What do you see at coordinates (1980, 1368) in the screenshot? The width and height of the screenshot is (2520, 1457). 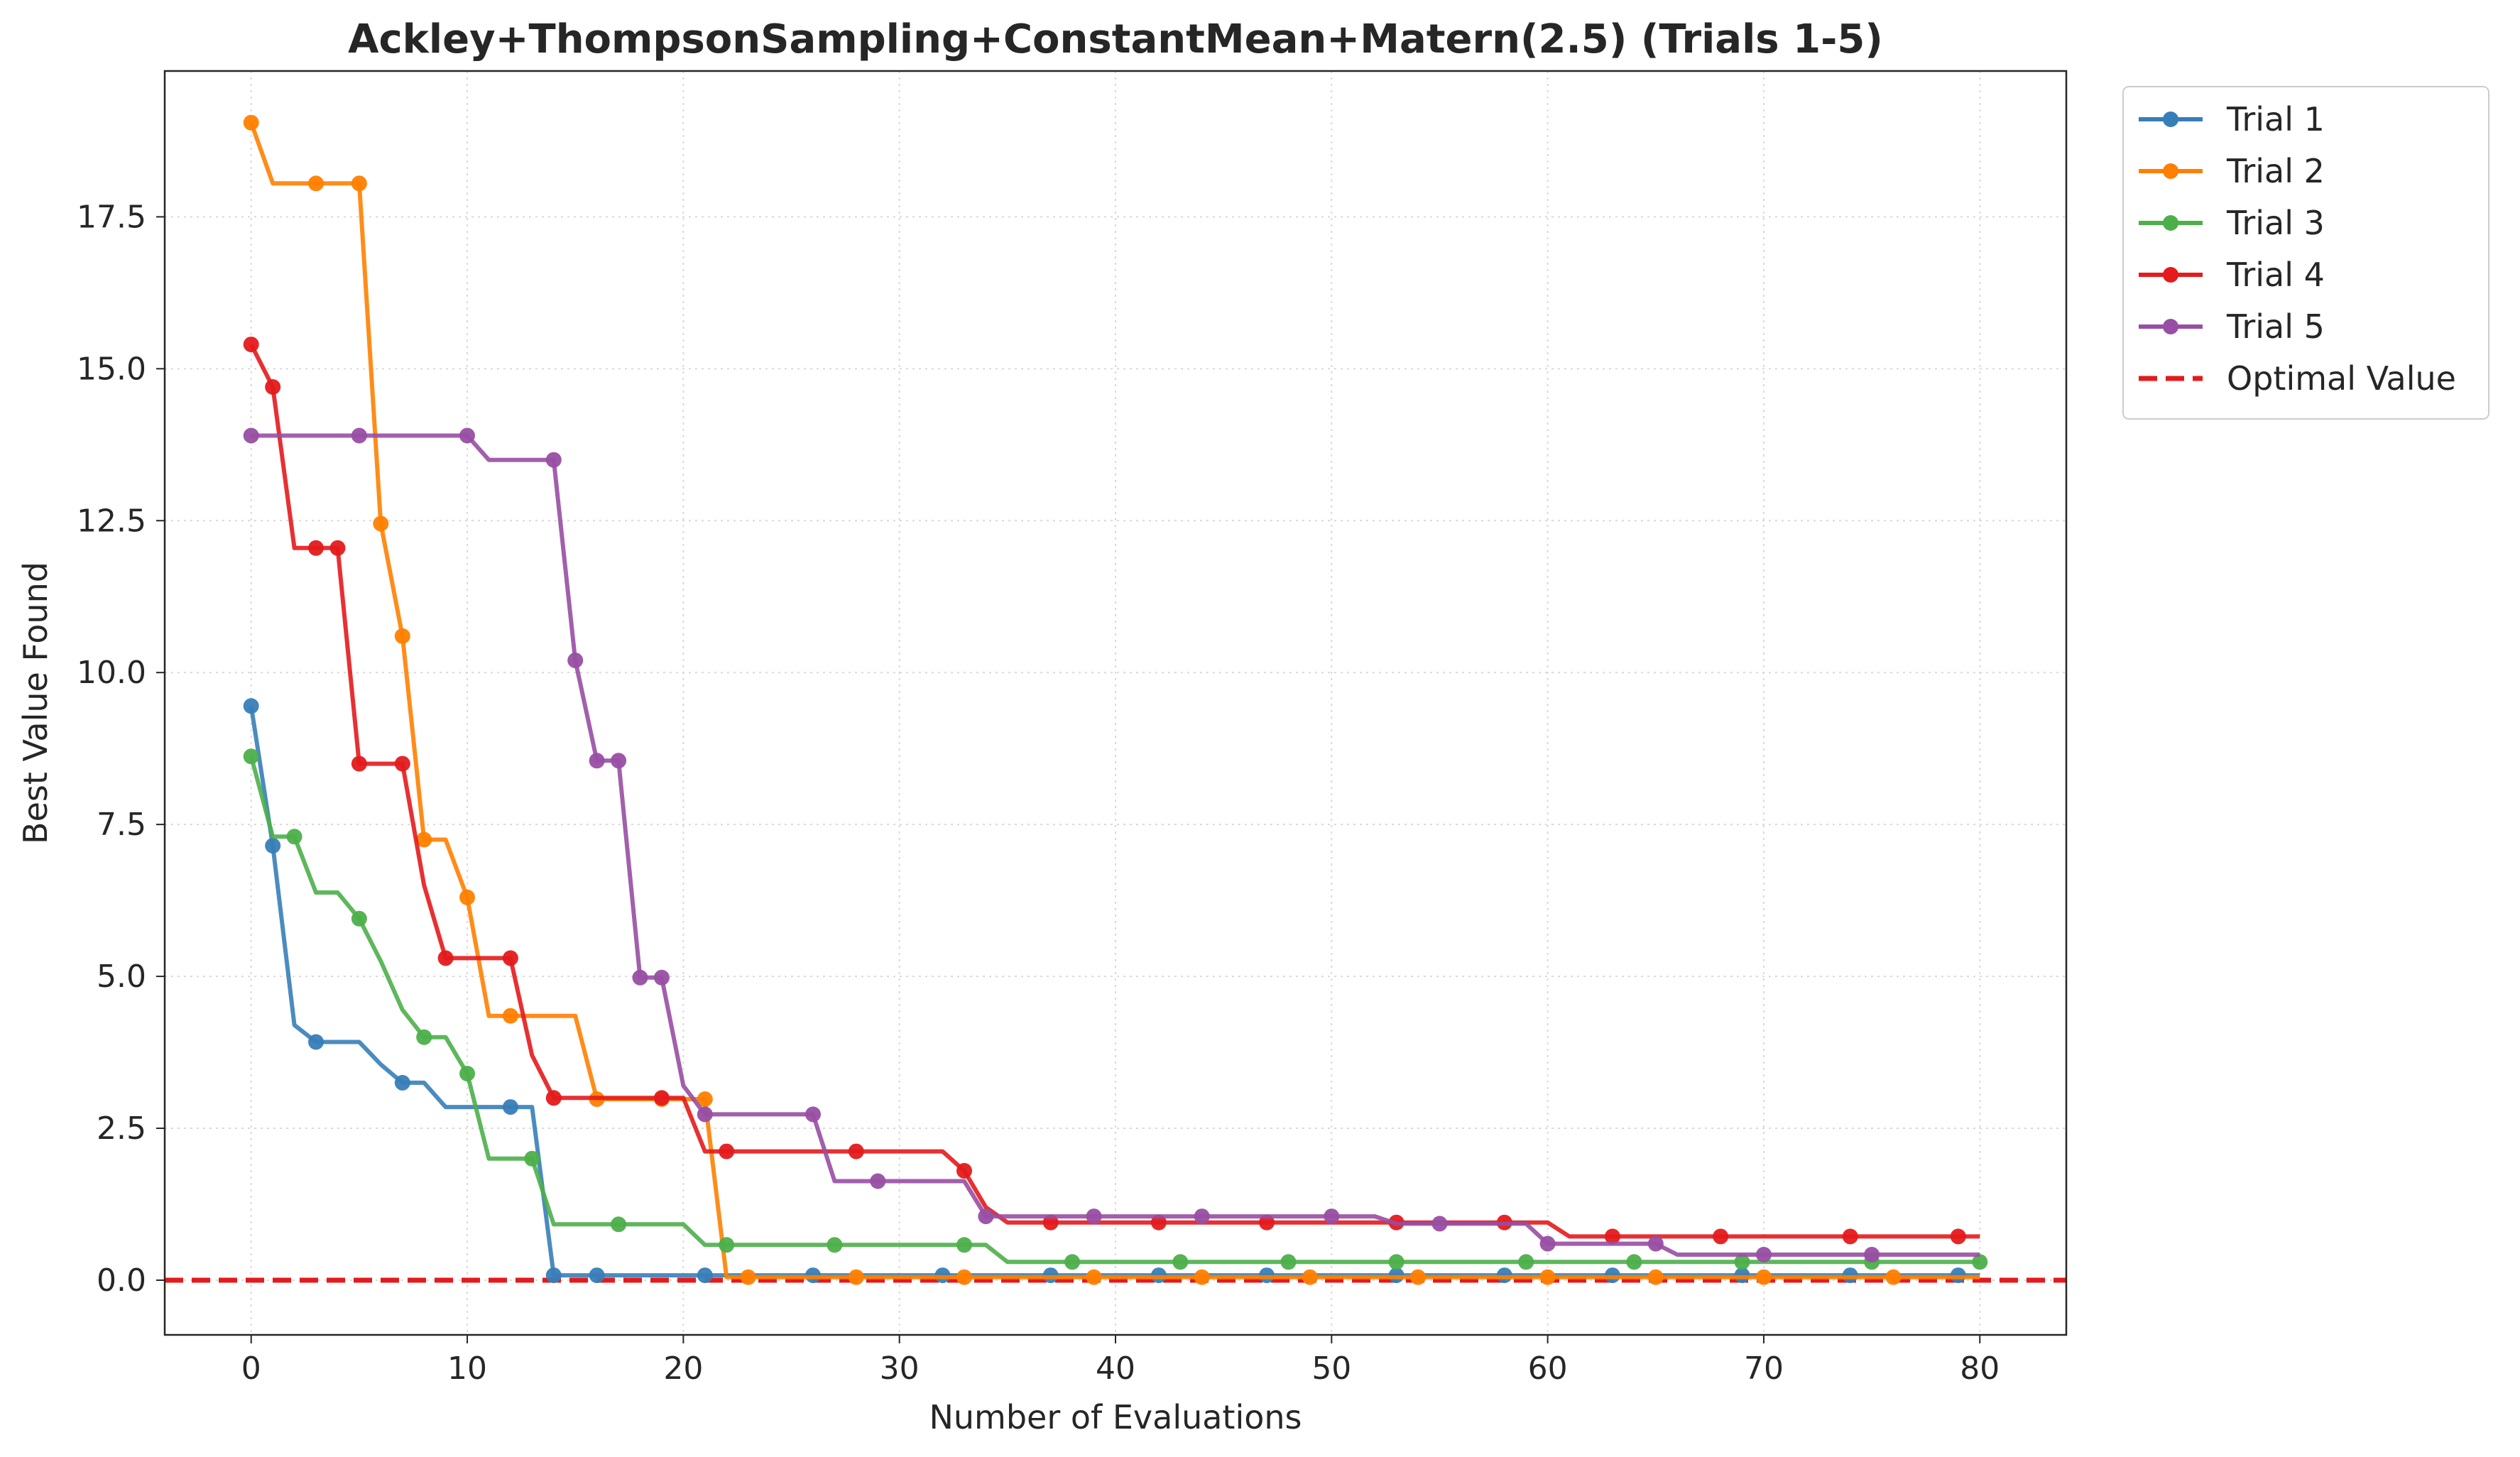 I see `x-tick-label: 80` at bounding box center [1980, 1368].